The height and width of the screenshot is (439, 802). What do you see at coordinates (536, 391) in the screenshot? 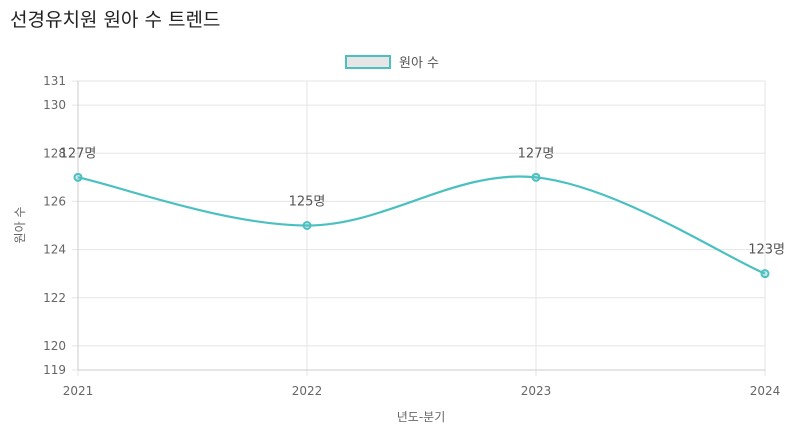
I see `x-tick-label: 2023` at bounding box center [536, 391].